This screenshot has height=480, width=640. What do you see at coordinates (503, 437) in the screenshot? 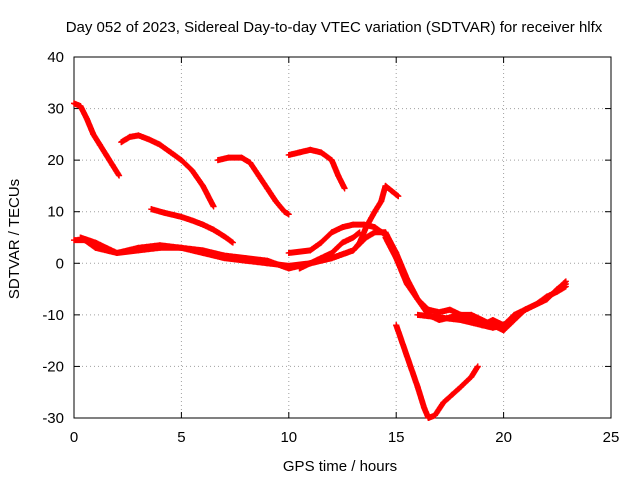
I see `x-tick-label: 20` at bounding box center [503, 437].